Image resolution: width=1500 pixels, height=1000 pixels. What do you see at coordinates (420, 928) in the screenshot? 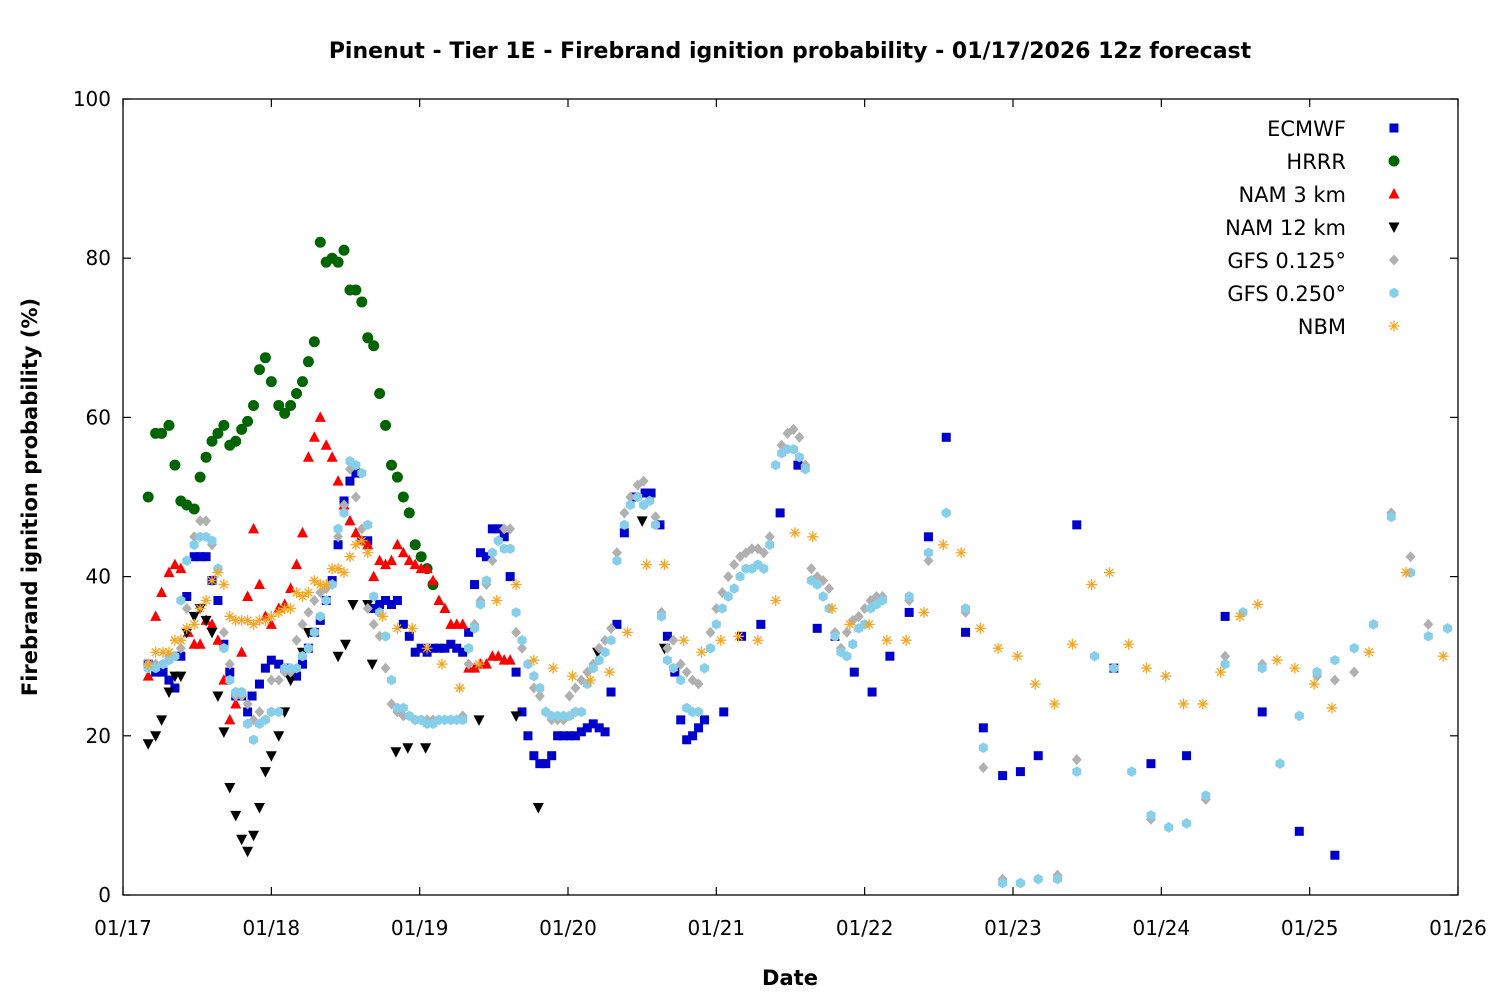
I see `x-tick-label: 01/19` at bounding box center [420, 928].